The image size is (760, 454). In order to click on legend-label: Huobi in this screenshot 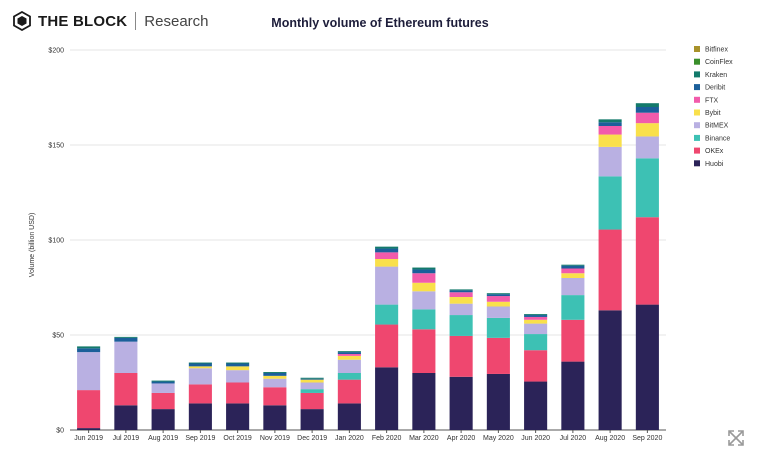, I will do `click(714, 164)`.